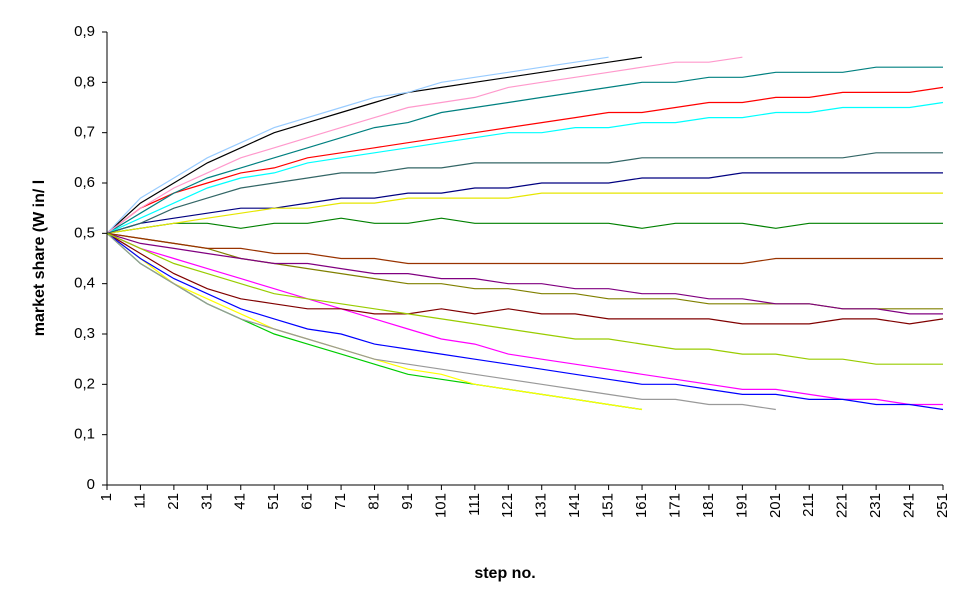 Image resolution: width=977 pixels, height=600 pixels. Describe the element at coordinates (474, 504) in the screenshot. I see `x-tick-label: 111` at that location.